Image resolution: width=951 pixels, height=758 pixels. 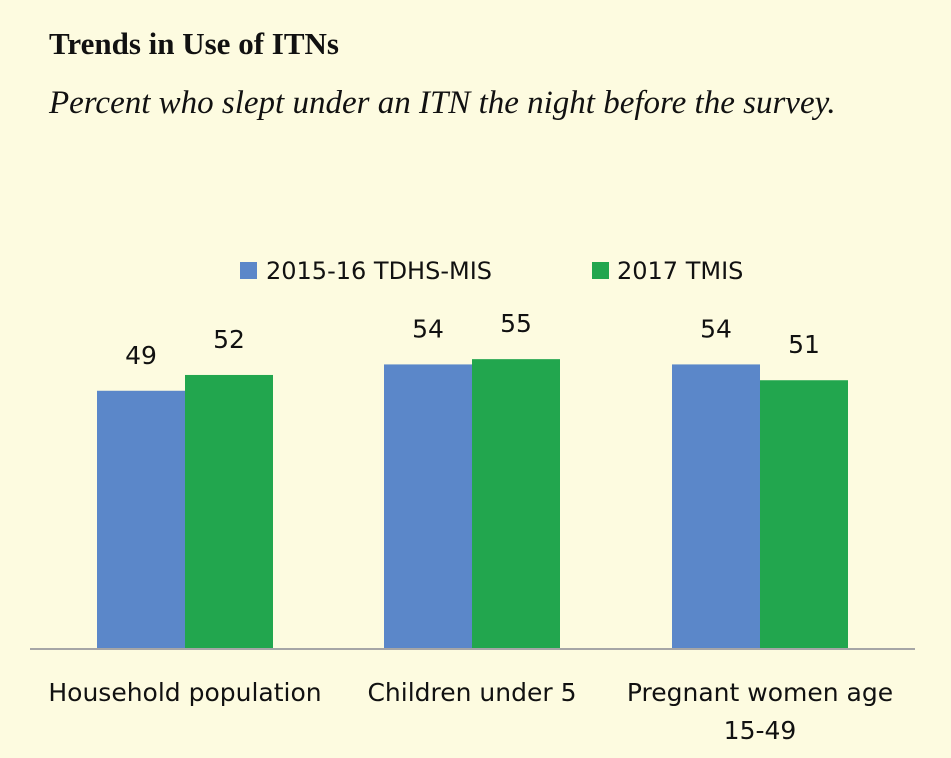 I want to click on legend-label: 2017 TMIS, so click(x=680, y=271).